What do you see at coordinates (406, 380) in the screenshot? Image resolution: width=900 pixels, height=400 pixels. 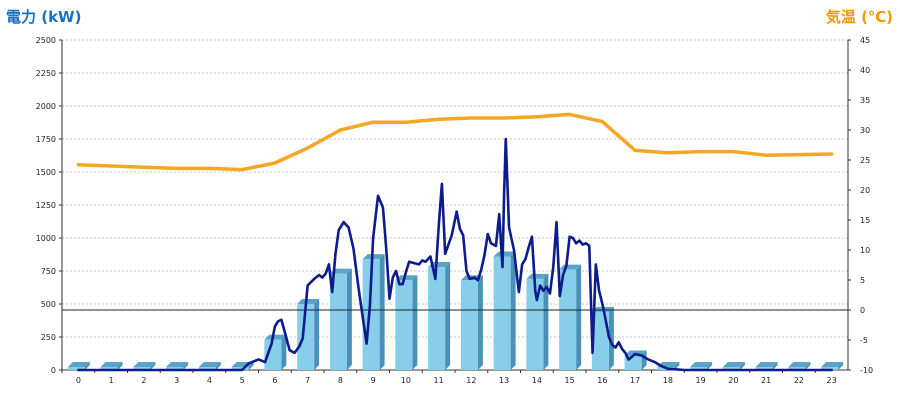 I see `x-tick-label: 10` at bounding box center [406, 380].